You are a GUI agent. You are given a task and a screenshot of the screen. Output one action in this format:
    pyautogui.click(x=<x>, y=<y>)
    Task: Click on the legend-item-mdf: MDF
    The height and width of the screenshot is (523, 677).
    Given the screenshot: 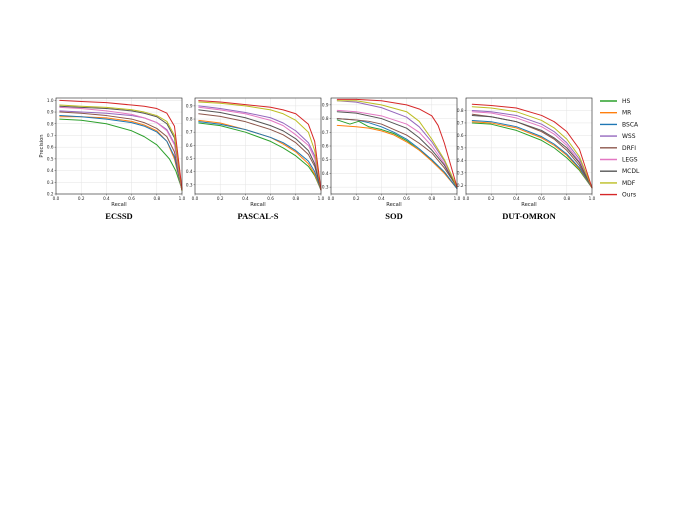 What is the action you would take?
    pyautogui.click(x=618, y=183)
    